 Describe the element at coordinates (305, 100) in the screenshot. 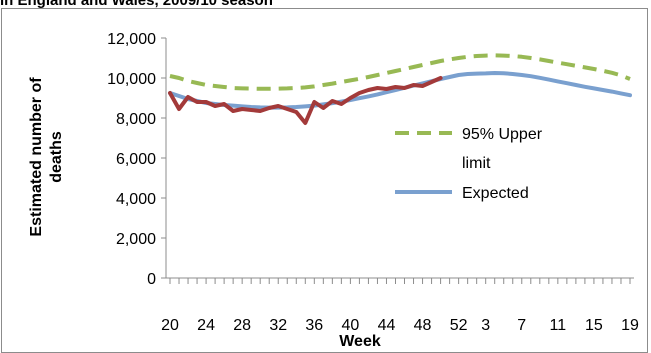

I see `series-observed` at that location.